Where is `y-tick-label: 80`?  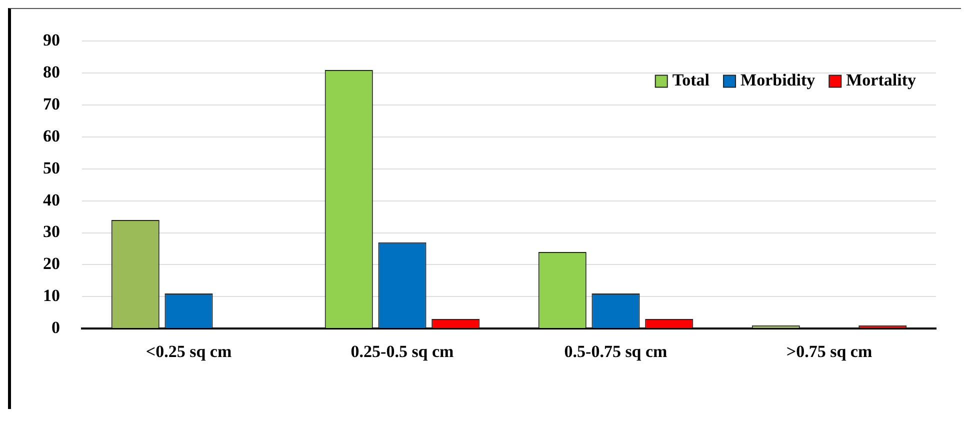 y-tick-label: 80 is located at coordinates (51, 72).